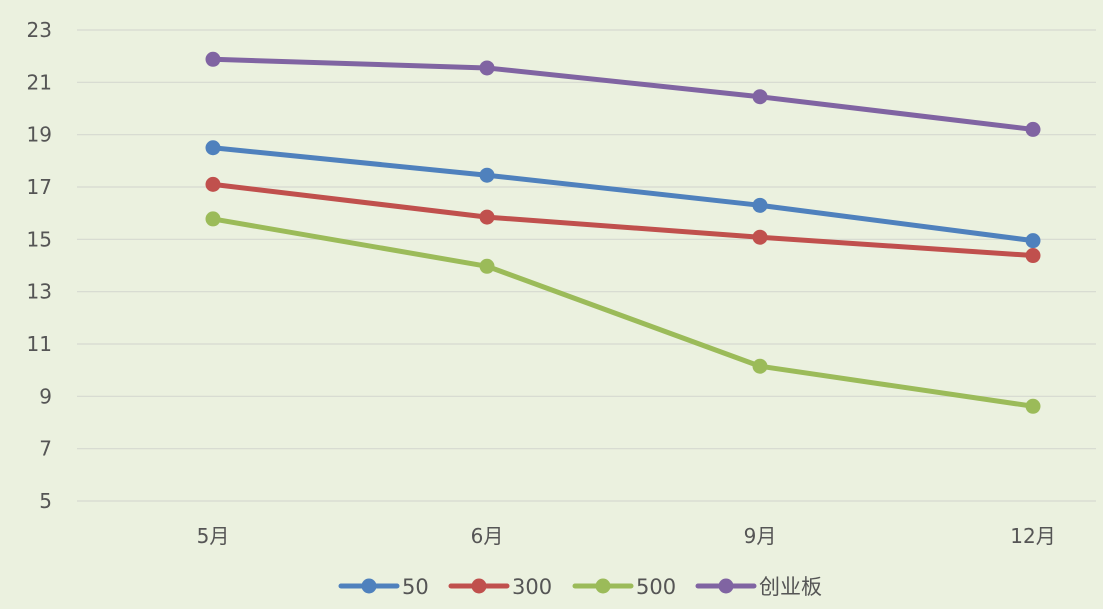 This screenshot has height=609, width=1103. Describe the element at coordinates (213, 536) in the screenshot. I see `x-tick-label: 5月` at that location.